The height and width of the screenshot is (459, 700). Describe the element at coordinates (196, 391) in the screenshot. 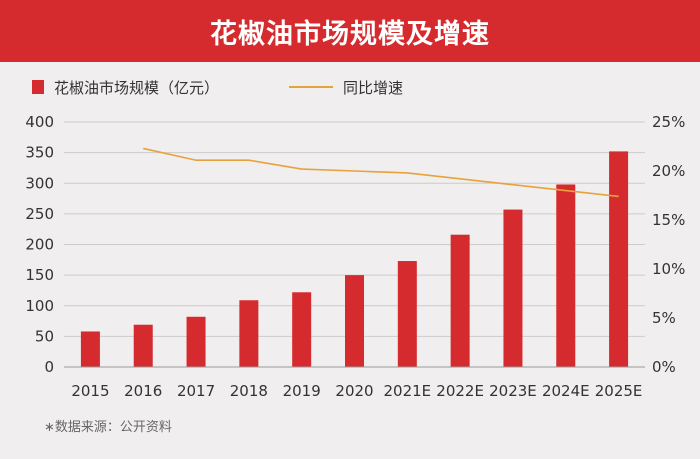

I see `x-tick-label: 2017` at that location.